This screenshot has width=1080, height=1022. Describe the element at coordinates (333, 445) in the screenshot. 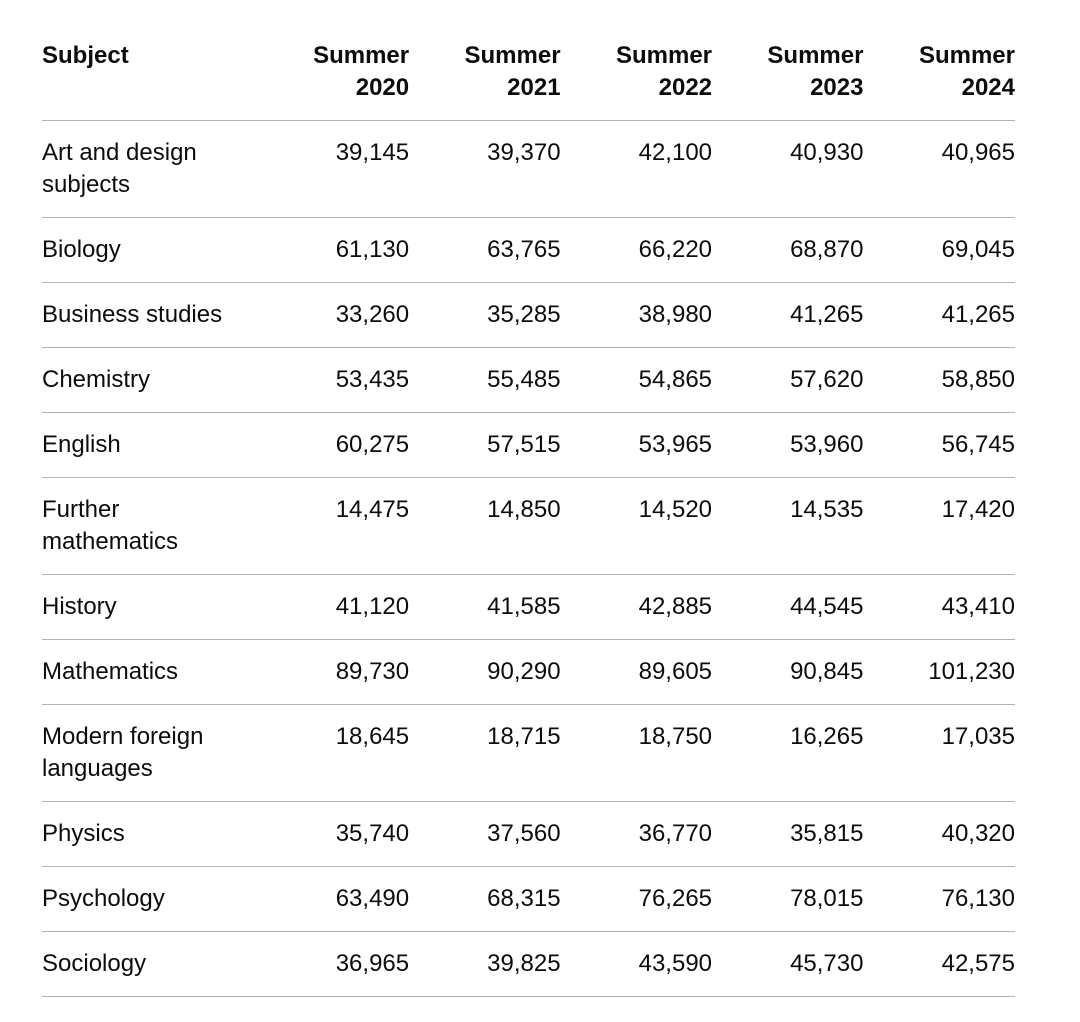

I see `value-cell: 60,275` at that location.